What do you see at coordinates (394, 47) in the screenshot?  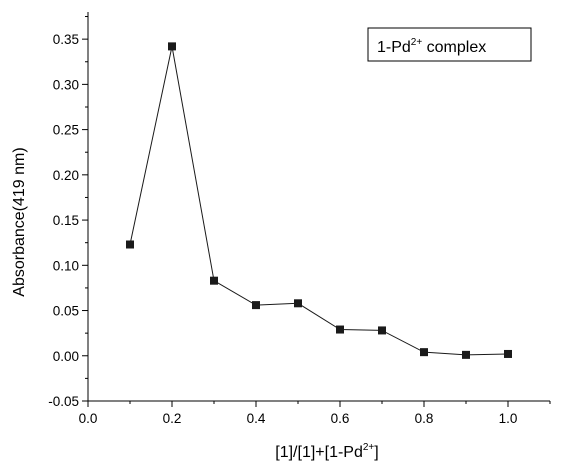 I see `legend-label-main: 1-Pd` at bounding box center [394, 47].